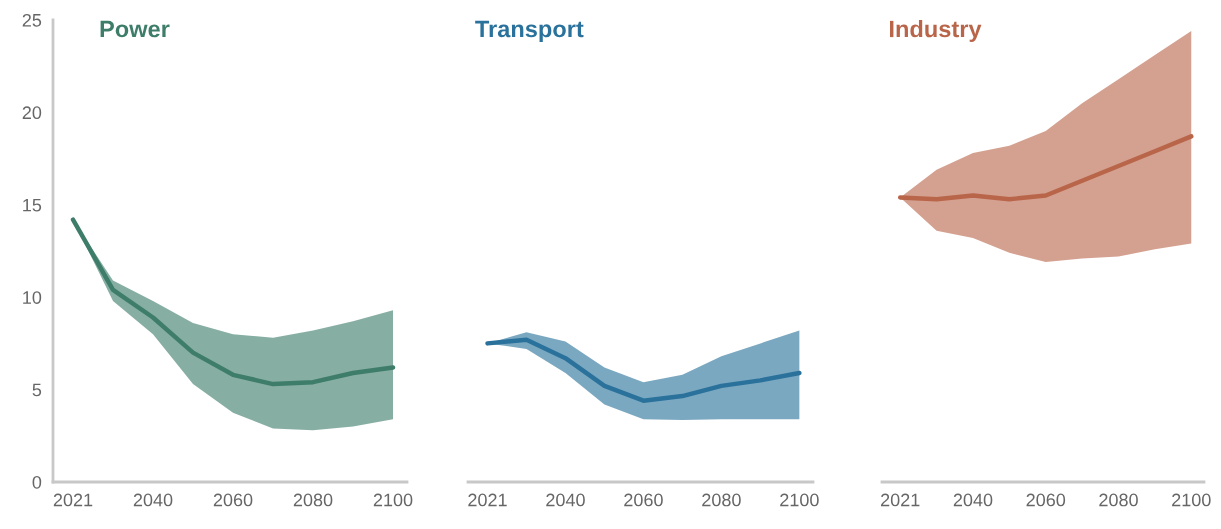  Describe the element at coordinates (37, 390) in the screenshot. I see `y-tick-label: 5` at that location.